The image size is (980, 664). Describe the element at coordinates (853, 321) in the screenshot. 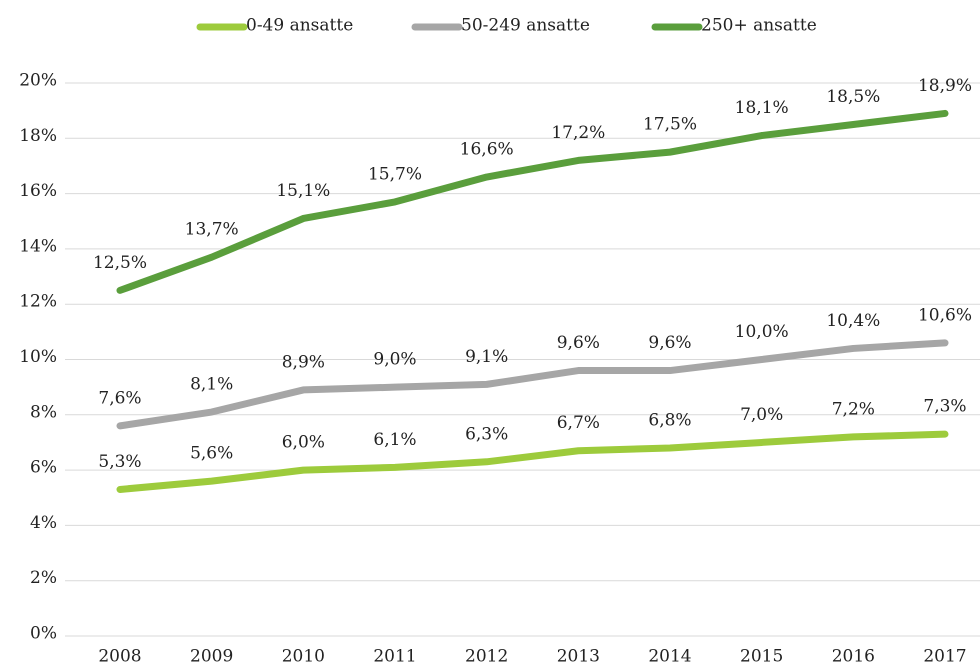

I see `data-label: 10,4%` at that location.